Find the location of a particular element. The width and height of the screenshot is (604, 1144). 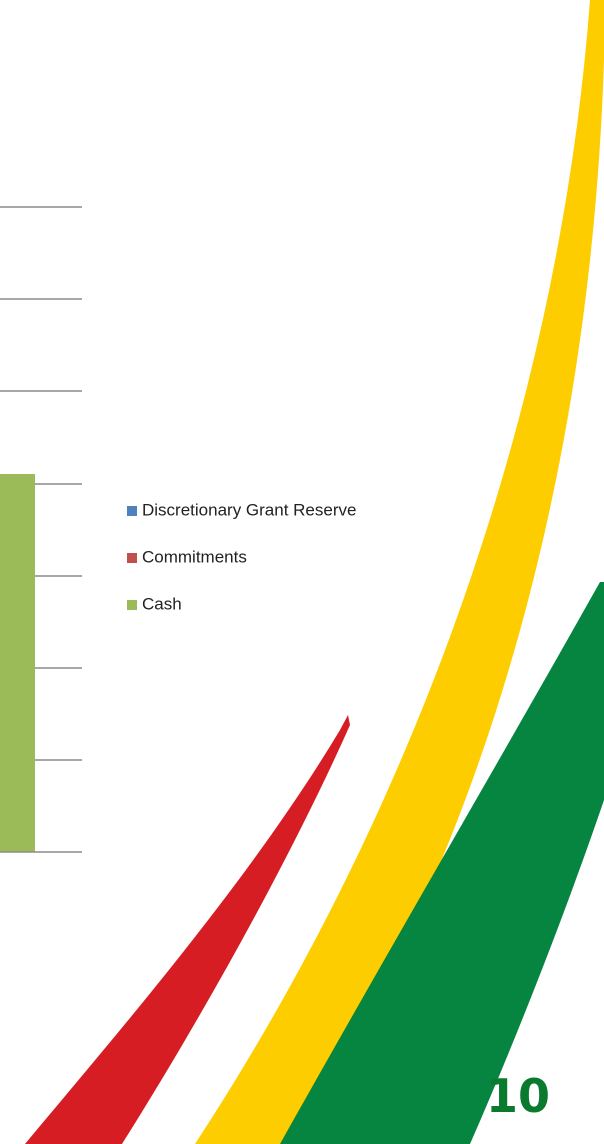

legend-label: Commitments is located at coordinates (194, 556).